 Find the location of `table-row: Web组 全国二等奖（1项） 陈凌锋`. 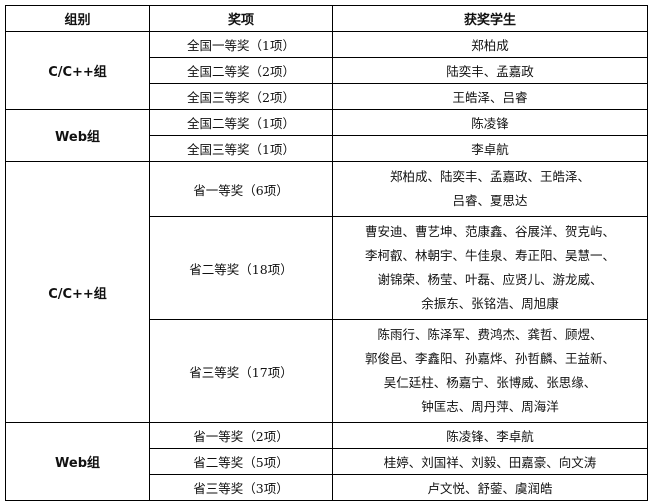

table-row: Web组 全国二等奖（1项） 陈凌锋 is located at coordinates (326, 135).